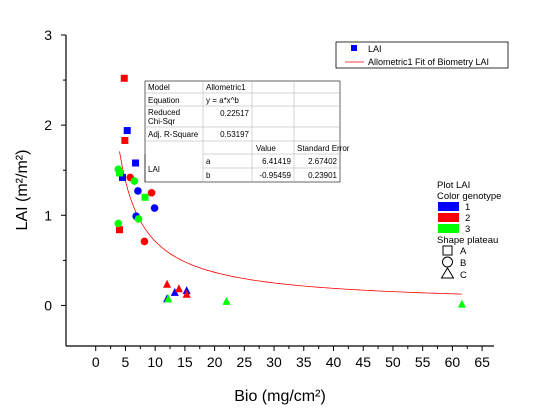 This screenshot has width=550, height=419. I want to click on y-tick-label: 3, so click(48, 35).